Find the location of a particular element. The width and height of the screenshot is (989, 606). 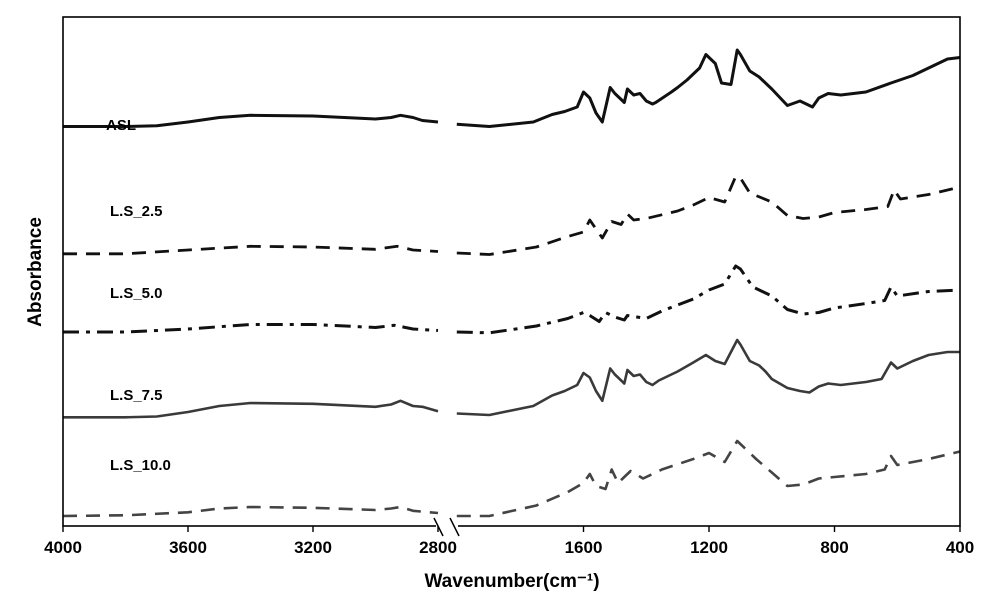

series-label-asl: ASL is located at coordinates (121, 125).